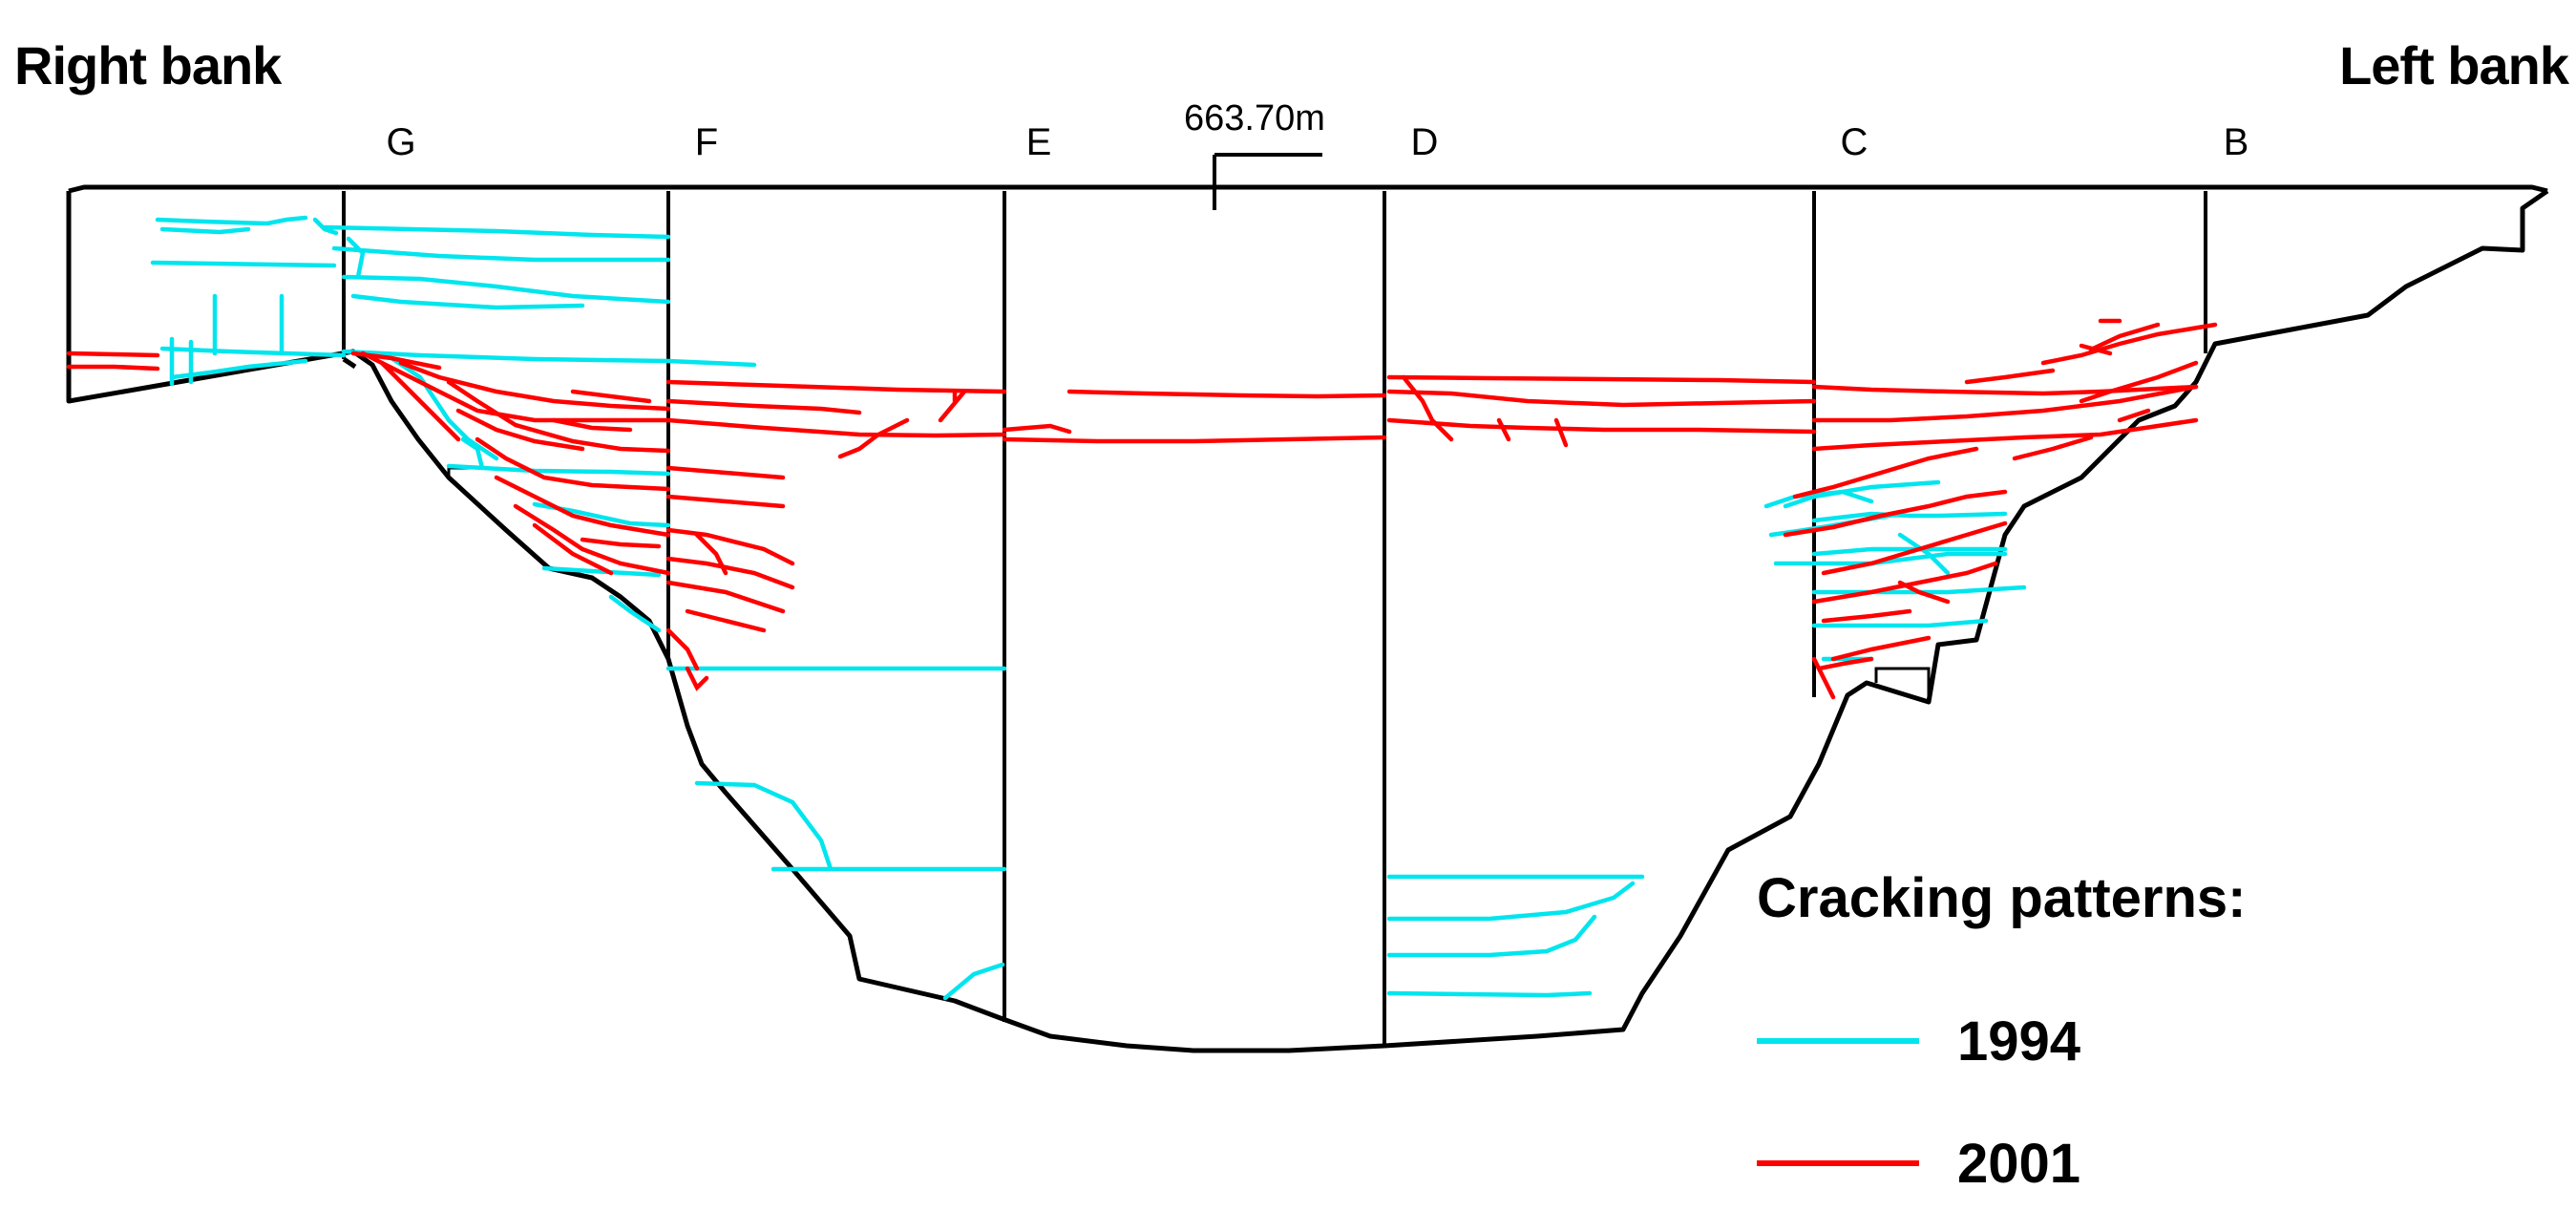 The height and width of the screenshot is (1211, 2576). I want to click on legend-title: Cracking patterns:, so click(2001, 898).